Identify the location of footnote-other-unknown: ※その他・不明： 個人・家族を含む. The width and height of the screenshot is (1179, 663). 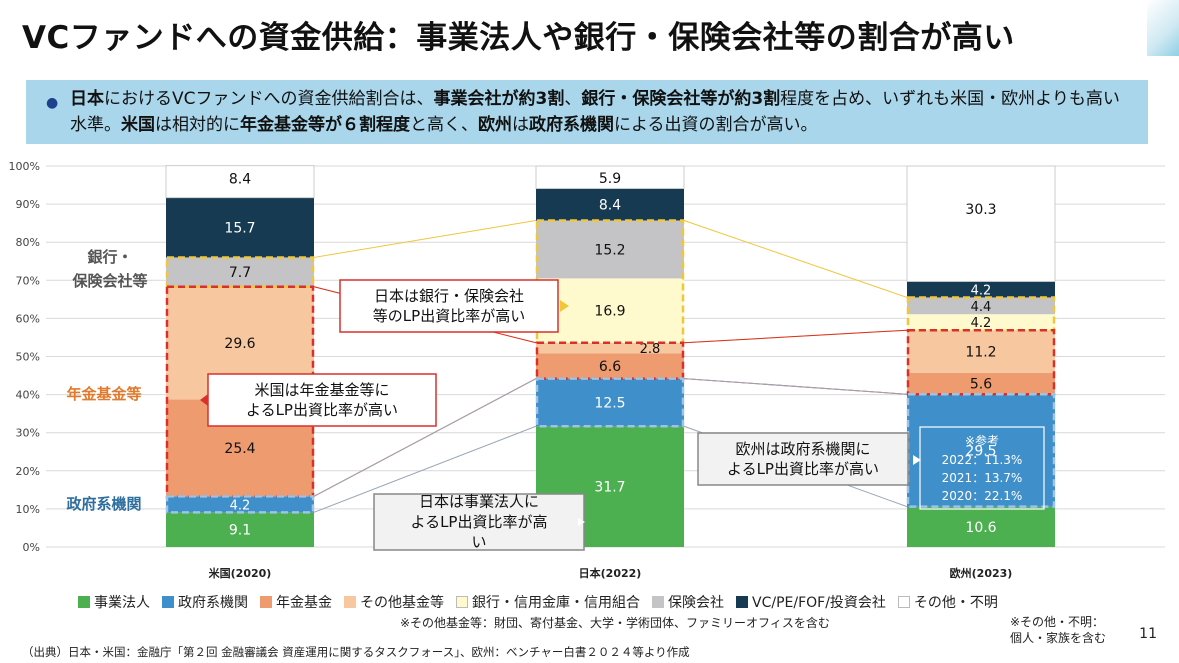
(1058, 630).